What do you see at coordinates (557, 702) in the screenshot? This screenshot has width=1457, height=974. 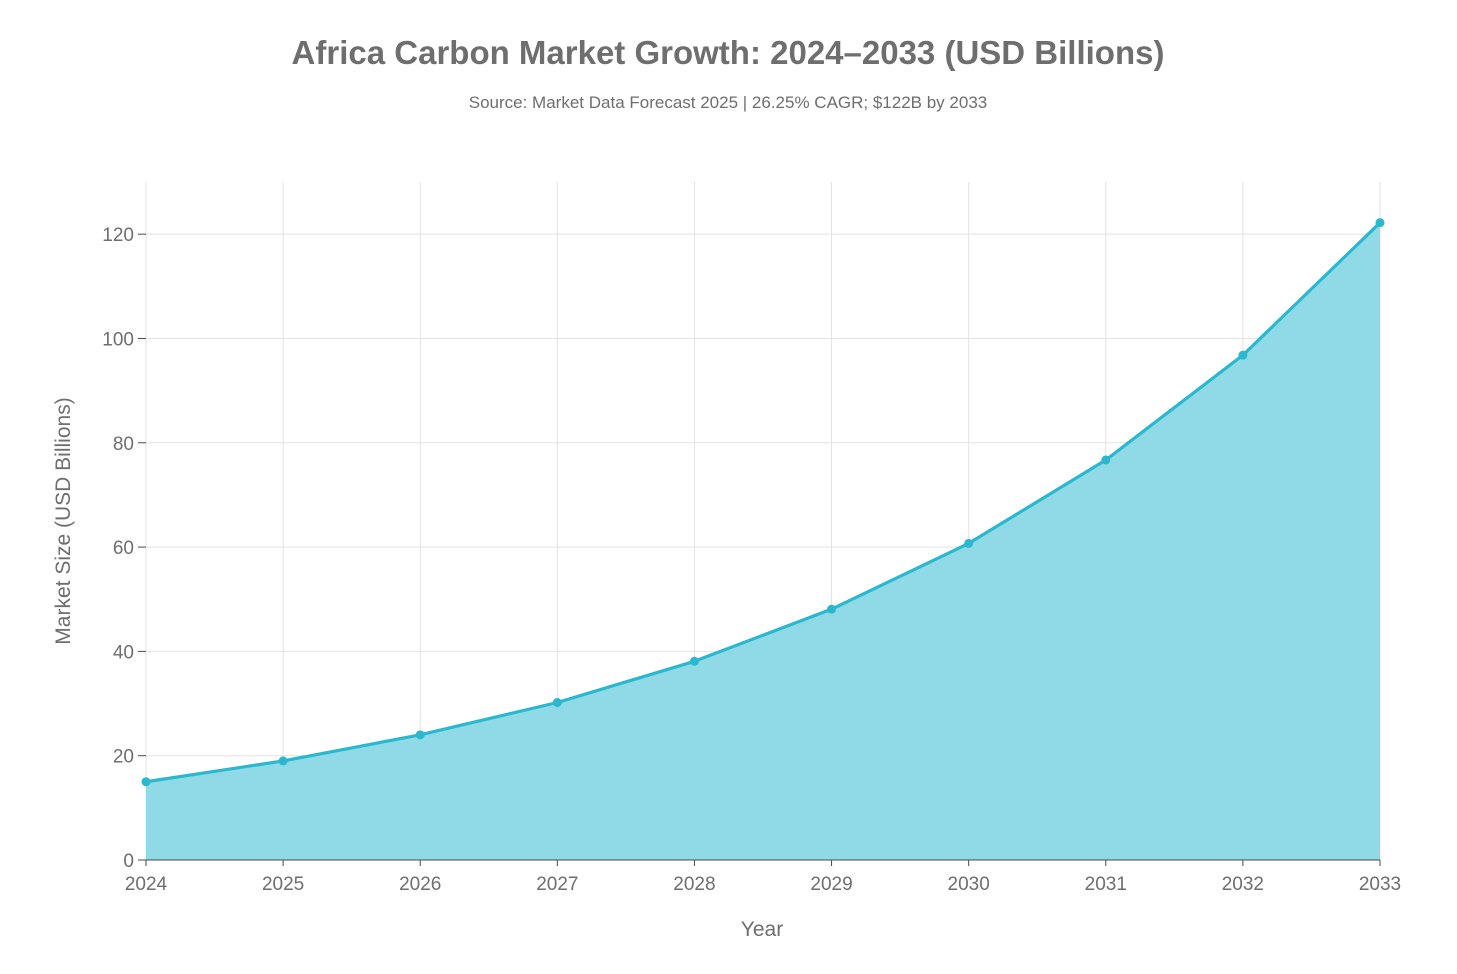 I see `data-point-2027` at bounding box center [557, 702].